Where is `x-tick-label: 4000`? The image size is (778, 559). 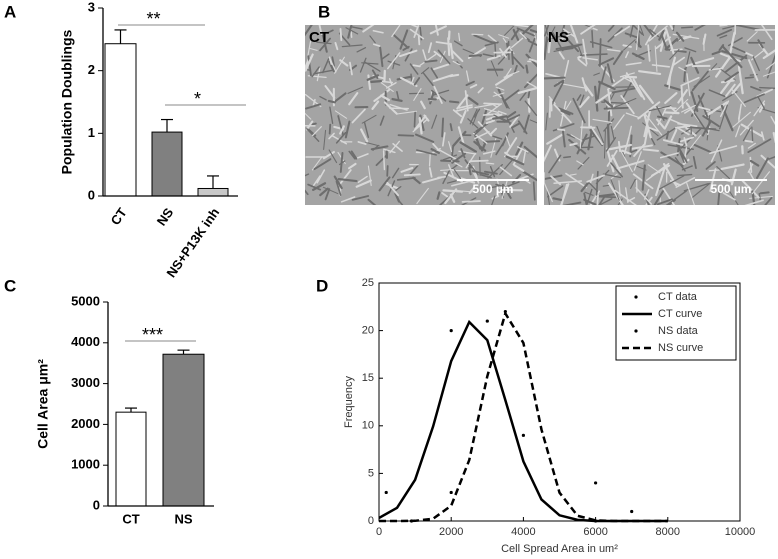 x-tick-label: 4000 is located at coordinates (523, 532).